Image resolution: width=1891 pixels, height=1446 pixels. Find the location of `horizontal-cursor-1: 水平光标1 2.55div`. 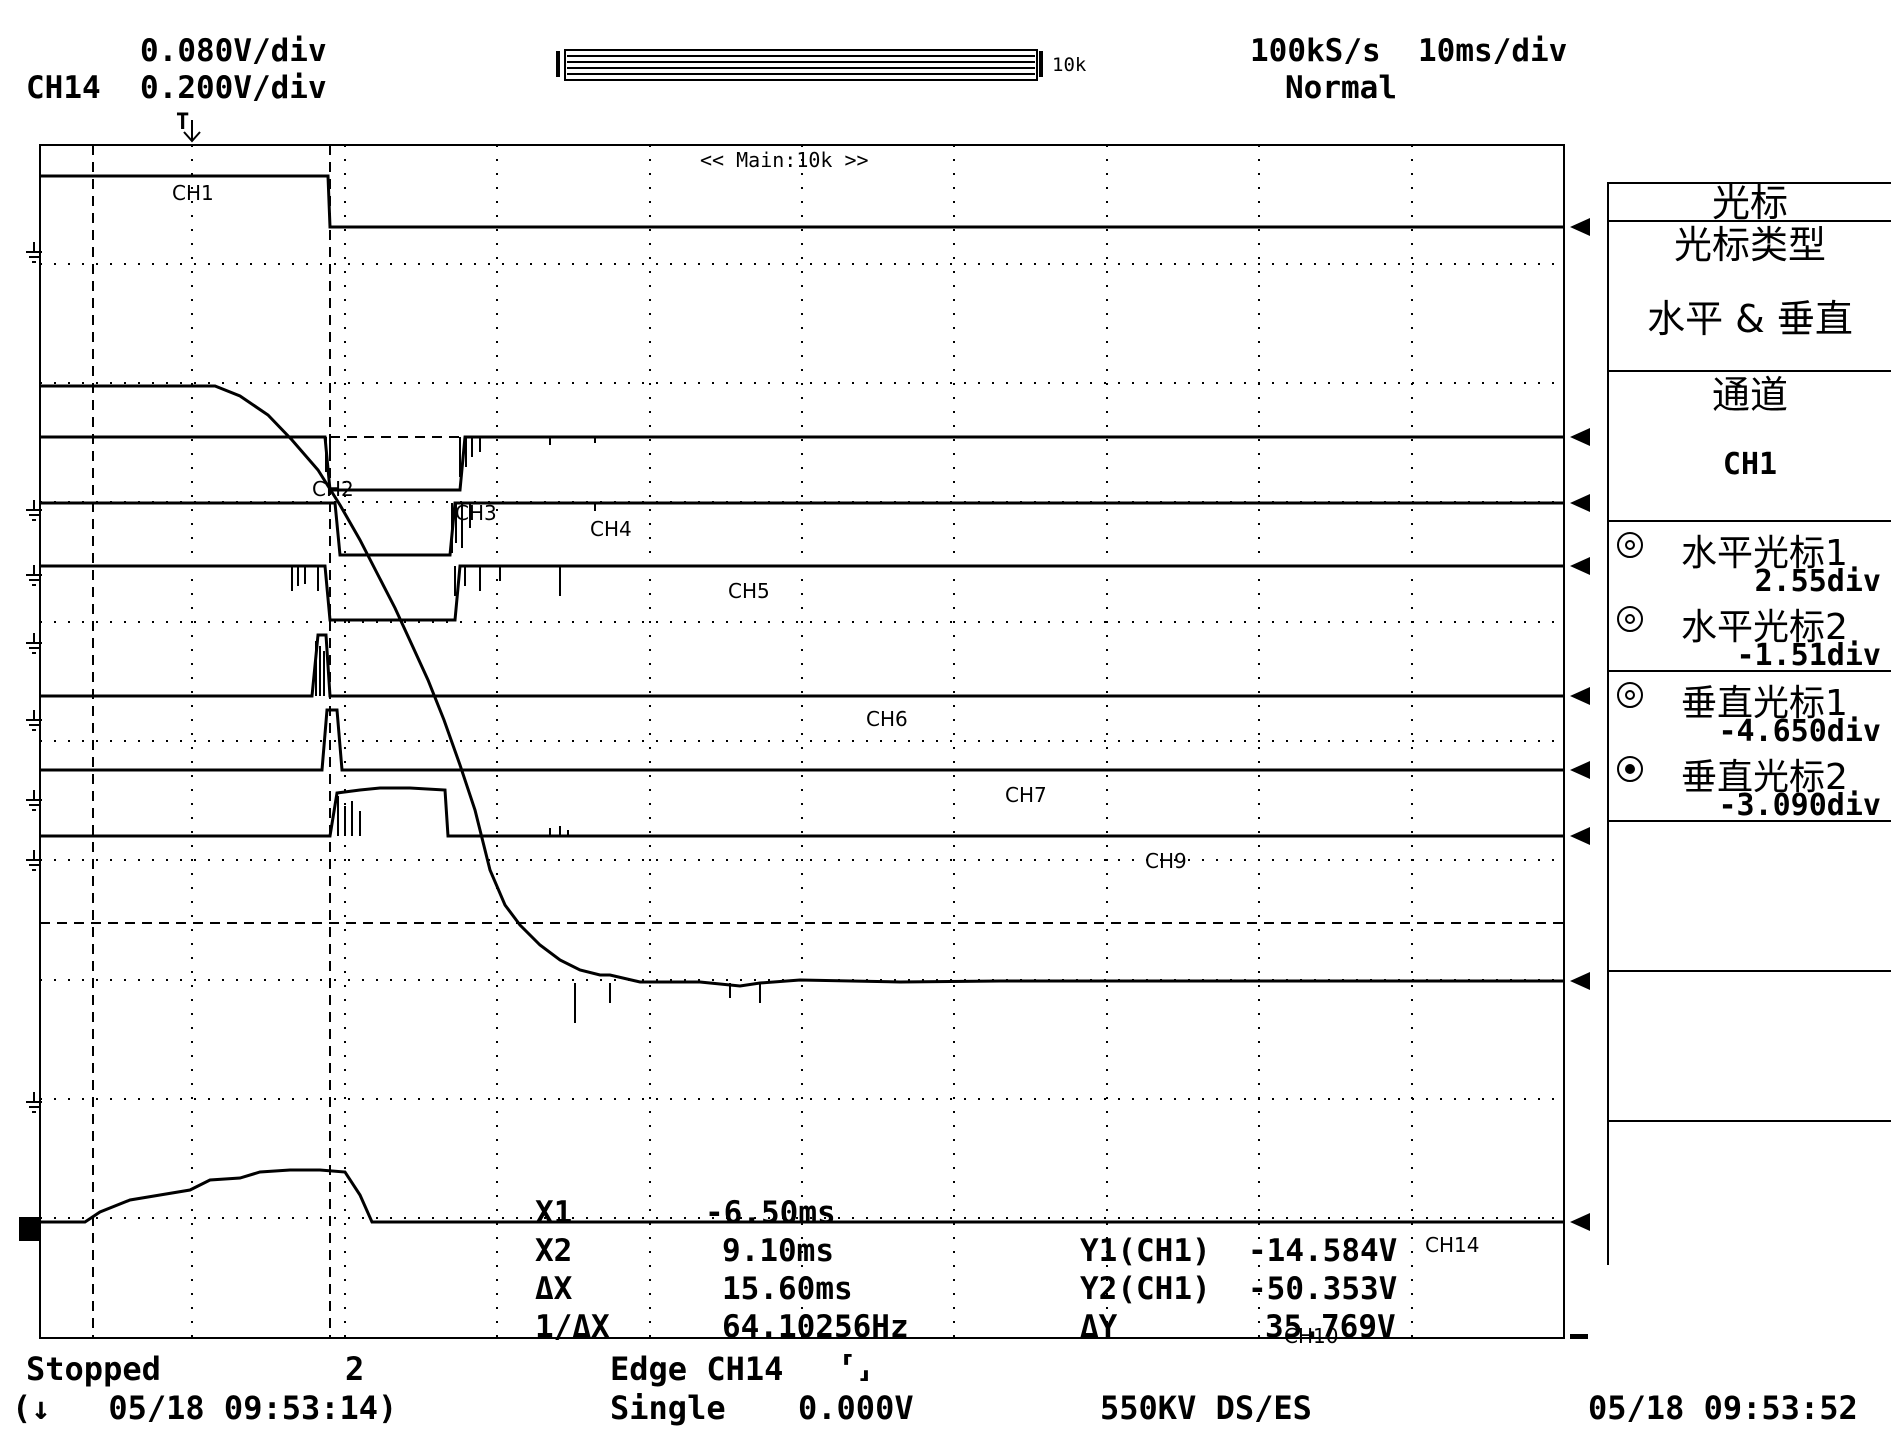

horizontal-cursor-1: 水平光标1 2.55div is located at coordinates (1750, 562).